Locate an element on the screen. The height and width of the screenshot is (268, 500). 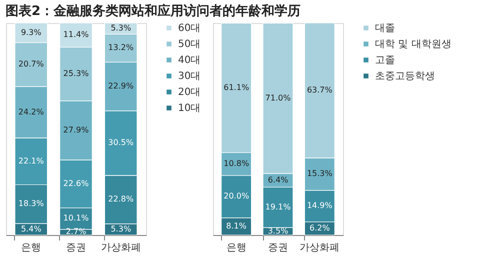
data-label: 61.1% is located at coordinates (237, 87).